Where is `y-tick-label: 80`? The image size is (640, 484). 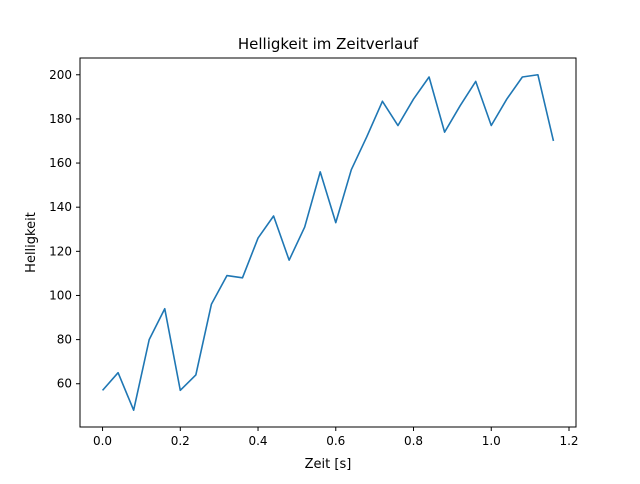
y-tick-label: 80 is located at coordinates (64, 340).